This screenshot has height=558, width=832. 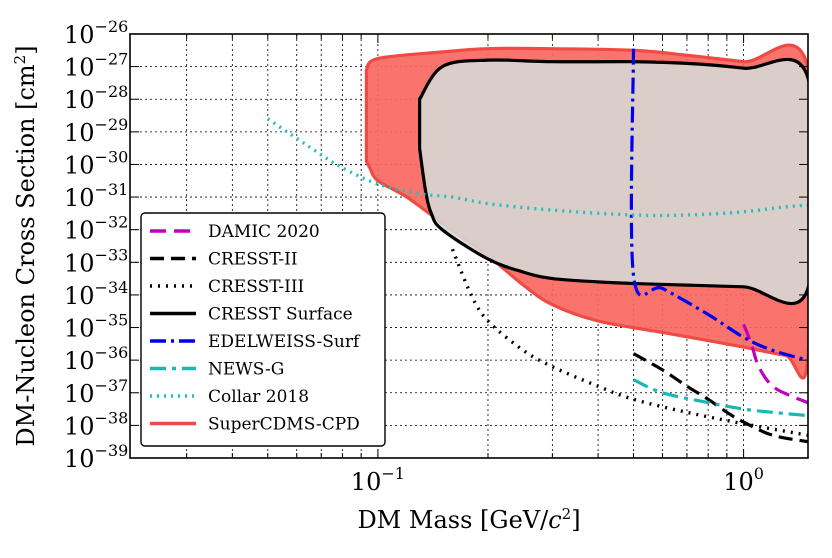 What do you see at coordinates (96, 66) in the screenshot?
I see `y-tick-label: 10−27` at bounding box center [96, 66].